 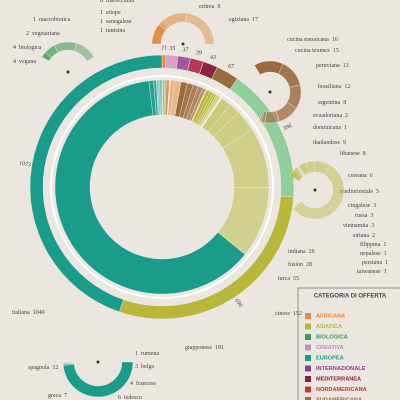 I want to click on item-label: 1 tunisina, so click(x=112, y=31).